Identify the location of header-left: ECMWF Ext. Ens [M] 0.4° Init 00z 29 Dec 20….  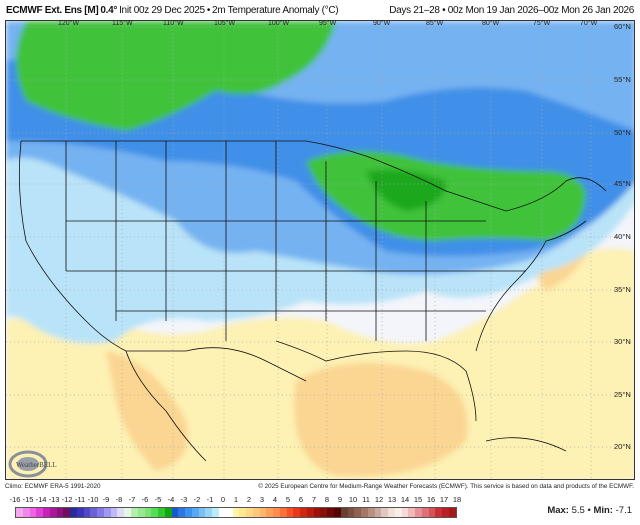
(173, 12).